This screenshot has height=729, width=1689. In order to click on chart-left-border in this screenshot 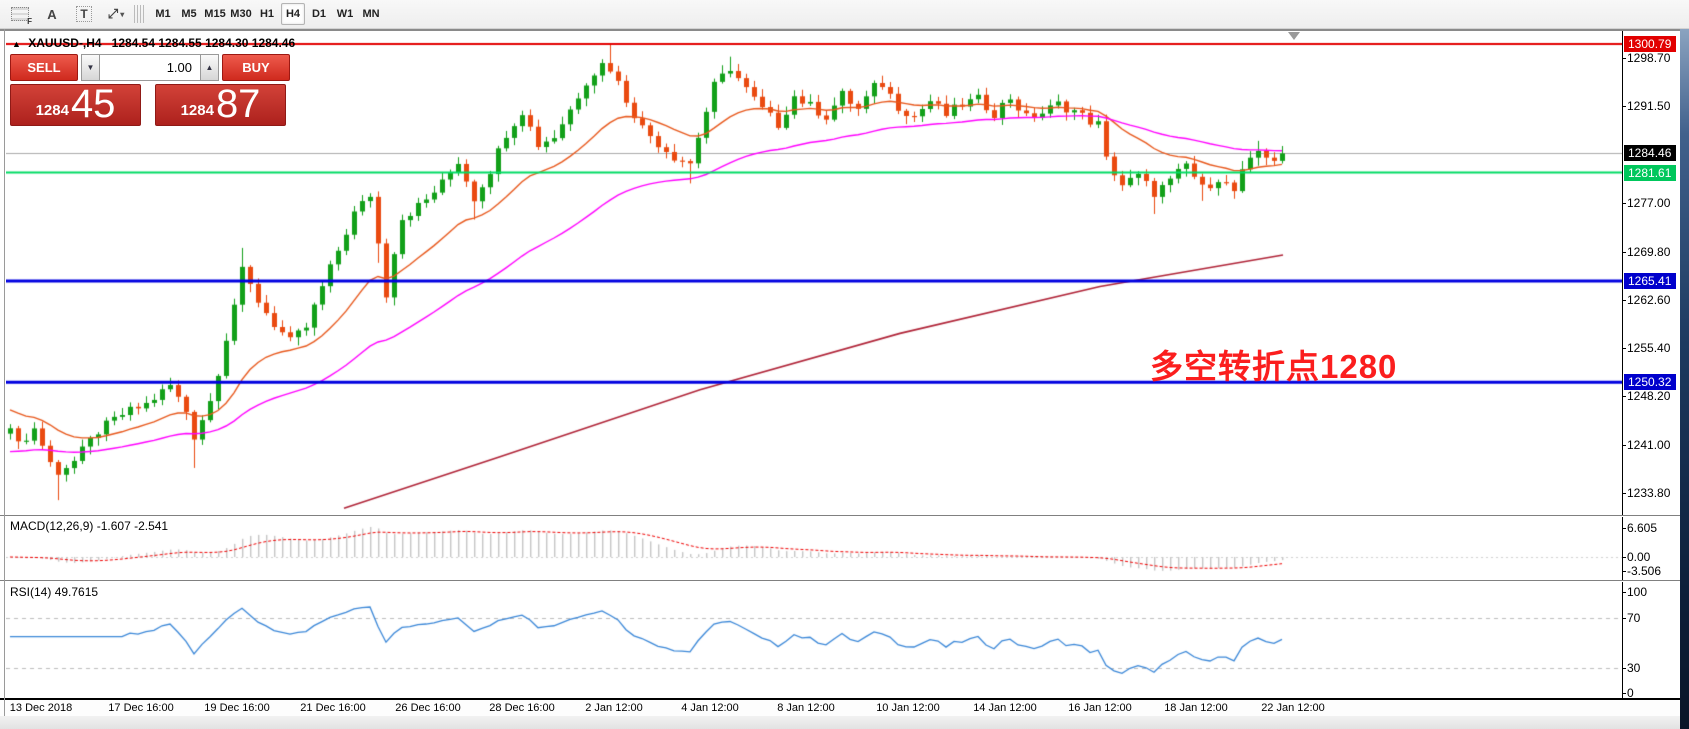, I will do `click(4, 372)`.